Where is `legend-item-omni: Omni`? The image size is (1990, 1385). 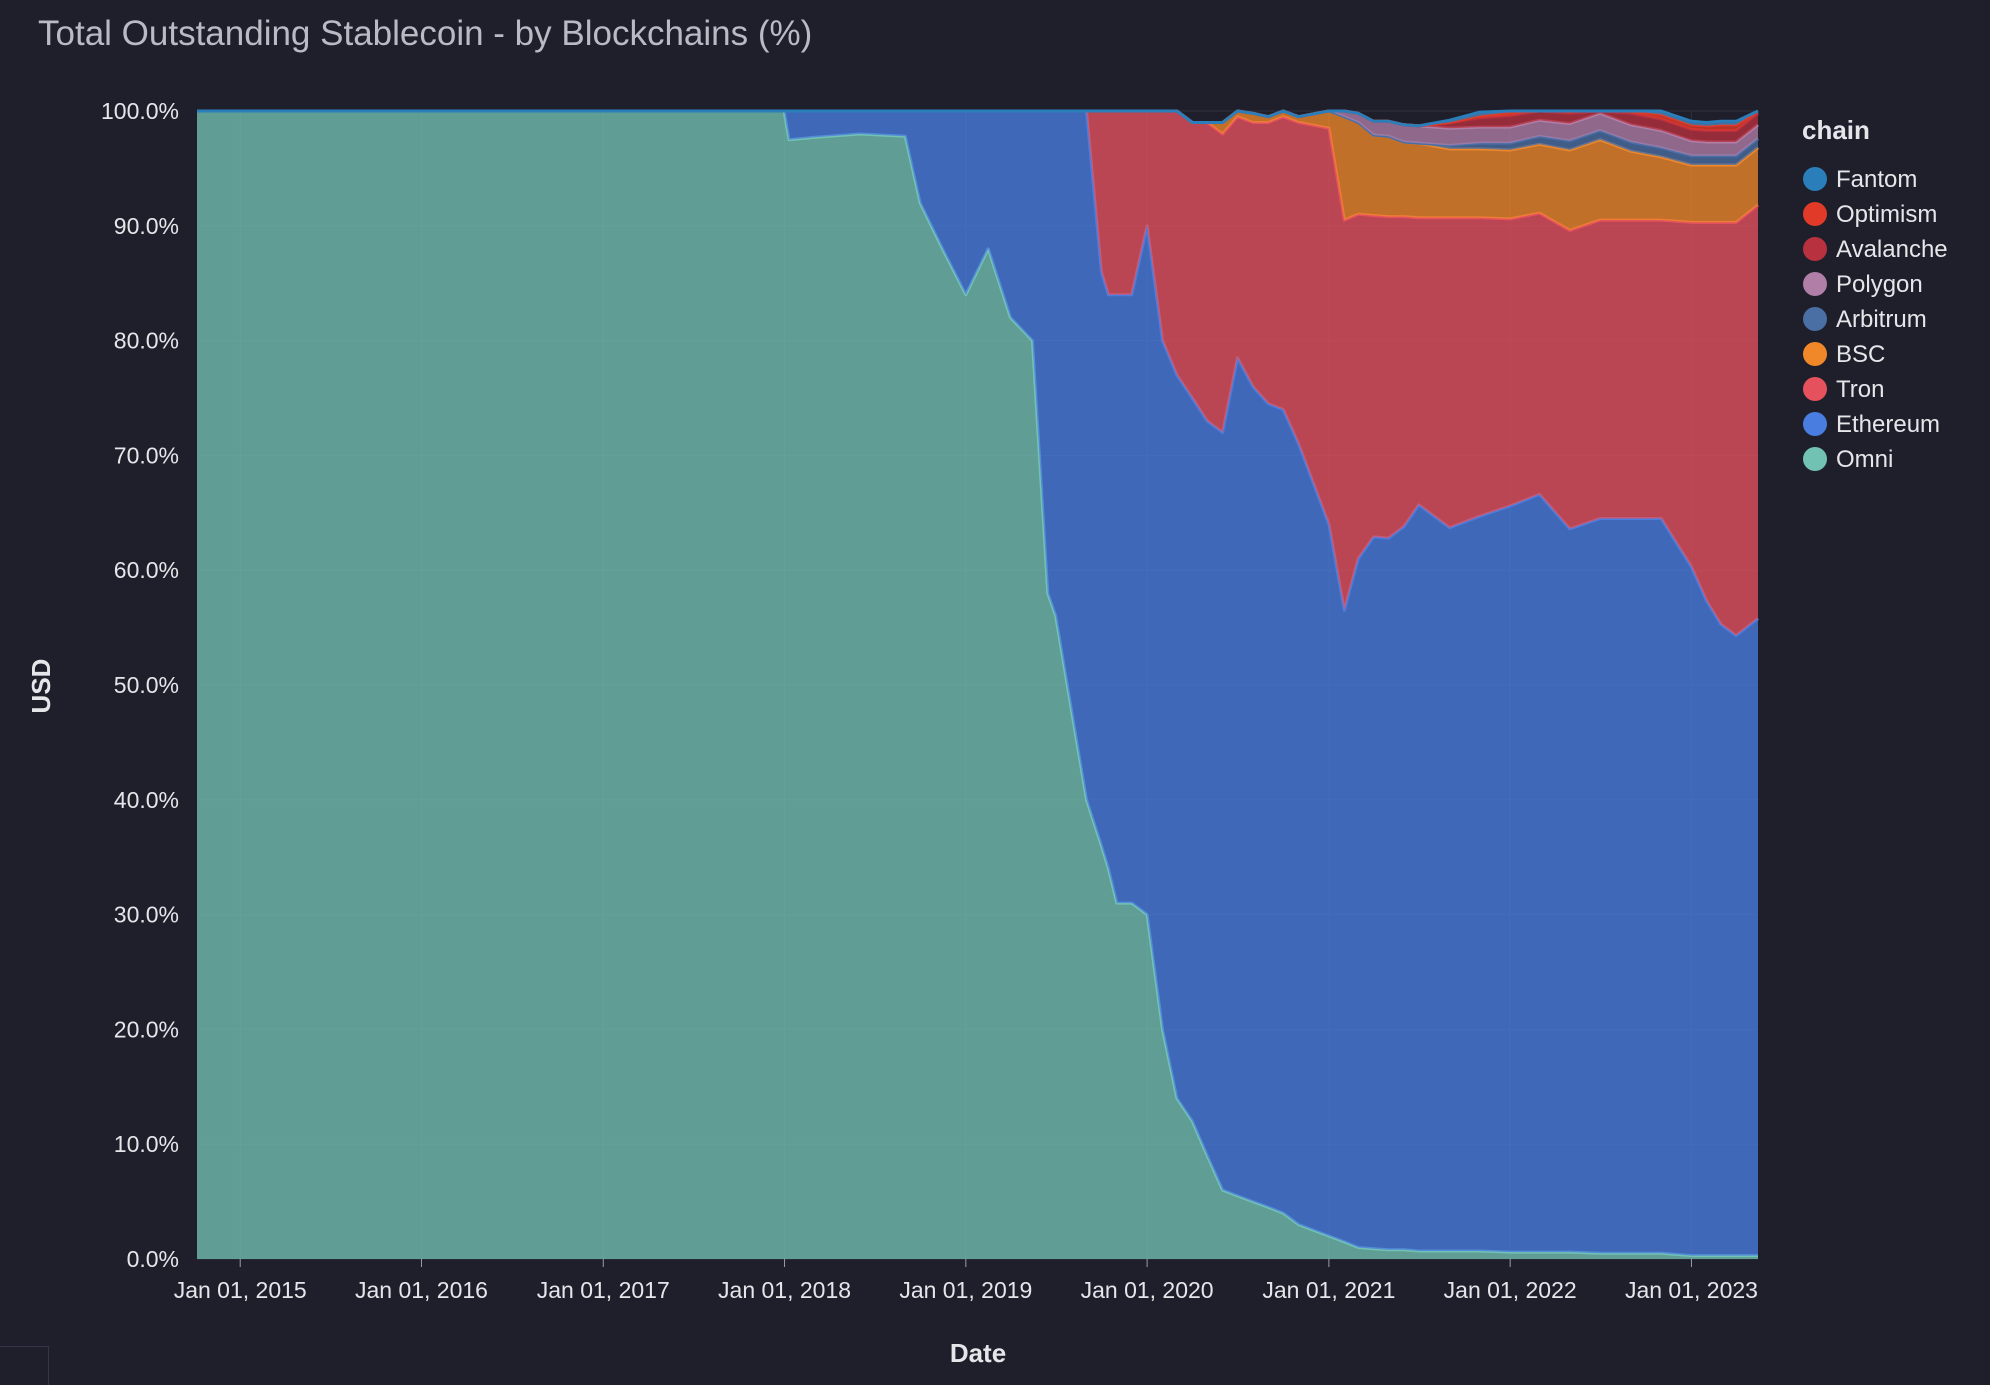
legend-item-omni: Omni is located at coordinates (1848, 459).